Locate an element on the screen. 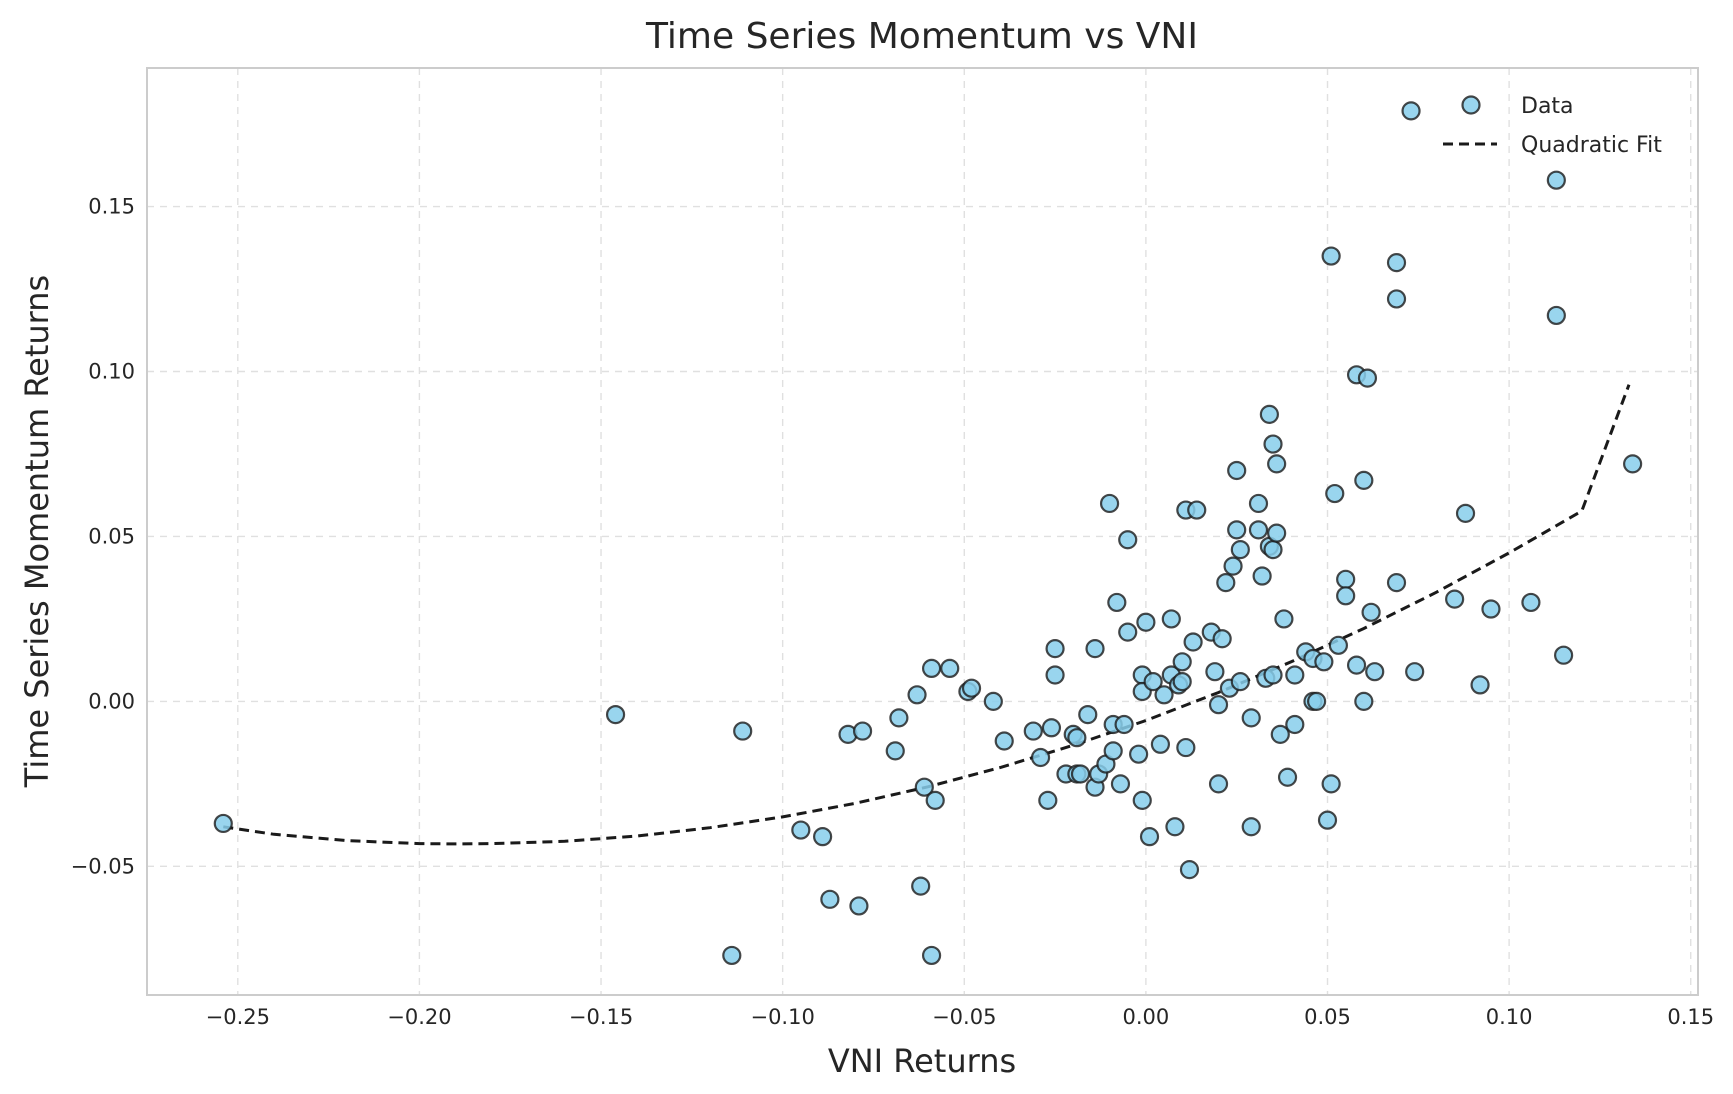 This screenshot has height=1094, width=1733. x-tick-label: −0.15 is located at coordinates (601, 1017).